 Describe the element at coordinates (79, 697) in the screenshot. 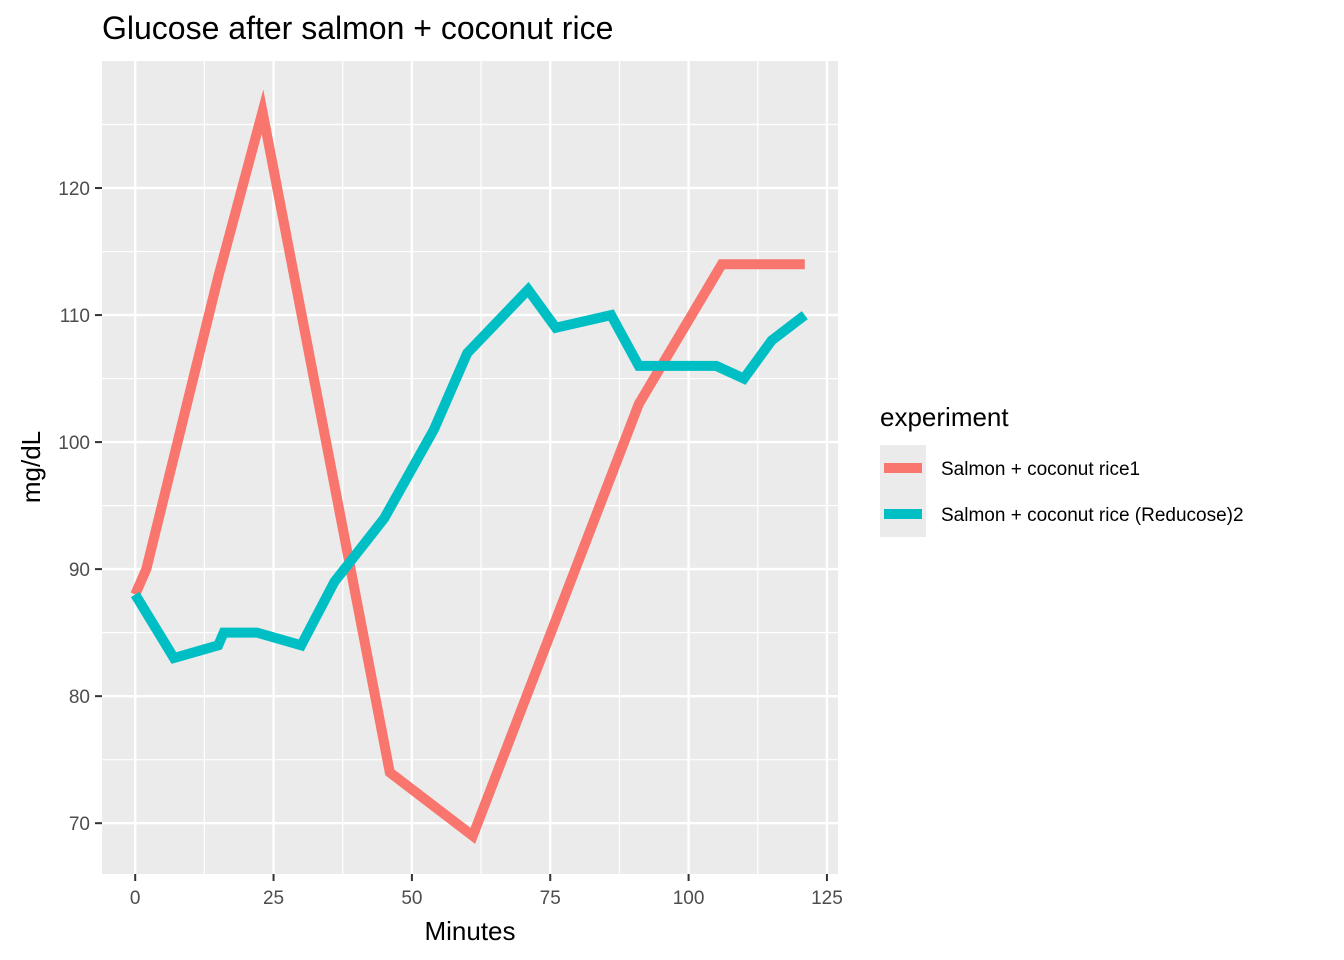

I see `y-tick-label: 80` at that location.